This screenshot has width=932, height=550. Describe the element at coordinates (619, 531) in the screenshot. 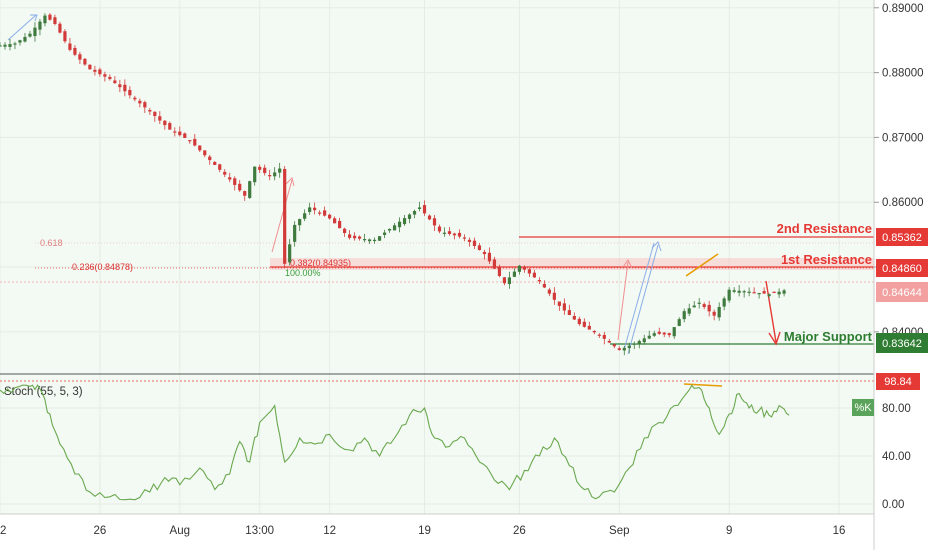

I see `time-tick-label: Sep` at that location.